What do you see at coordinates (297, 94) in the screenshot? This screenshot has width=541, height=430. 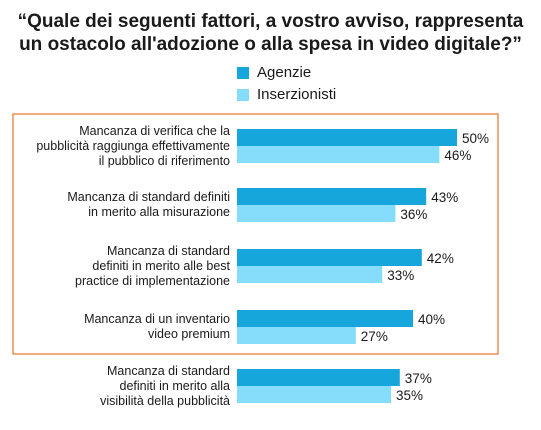 I see `legend-label-2: Inserzionisti` at bounding box center [297, 94].